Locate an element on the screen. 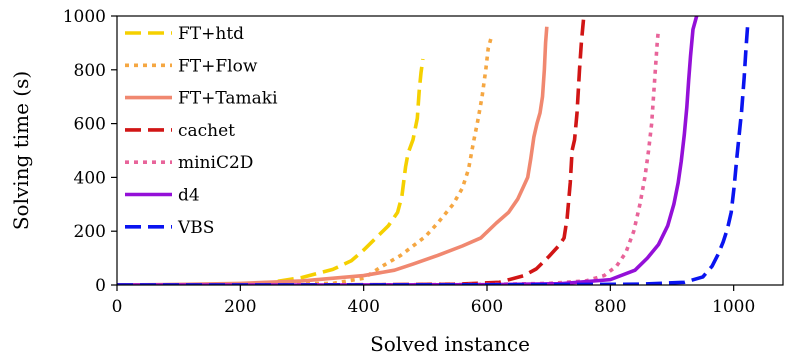 The image size is (799, 356). y-tick-label: 200 is located at coordinates (90, 232).